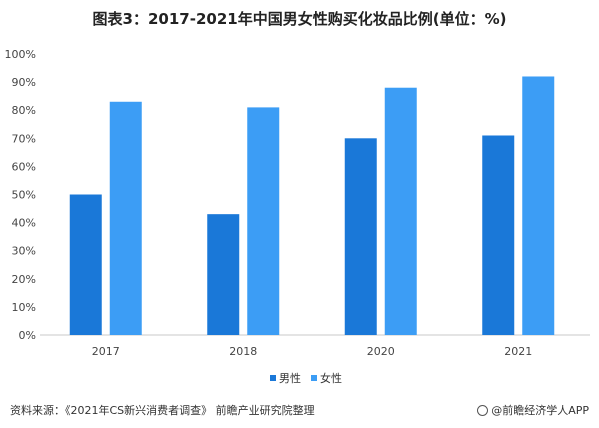  I want to click on y-tick-label: 10%, so click(24, 307).